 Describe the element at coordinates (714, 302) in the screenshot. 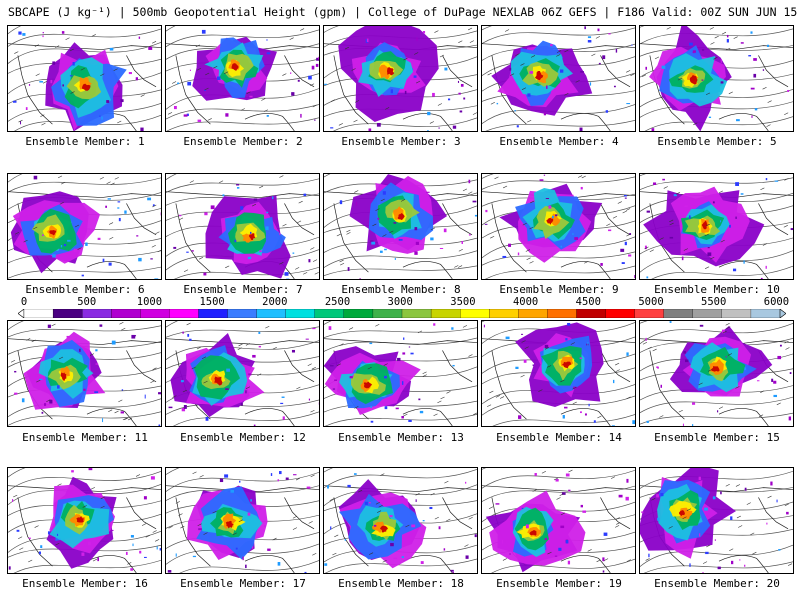

I see `colorbar-tick: 5500` at that location.